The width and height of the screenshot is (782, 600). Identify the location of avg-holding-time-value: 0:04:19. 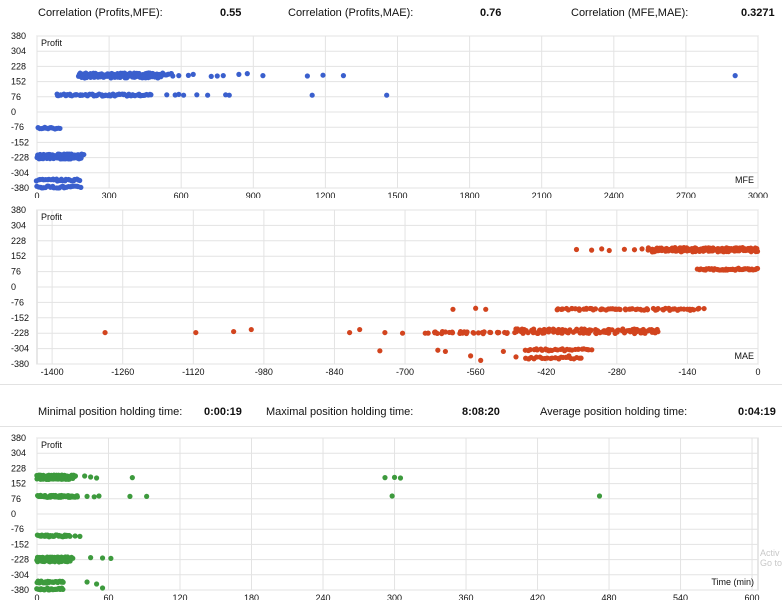
(757, 412).